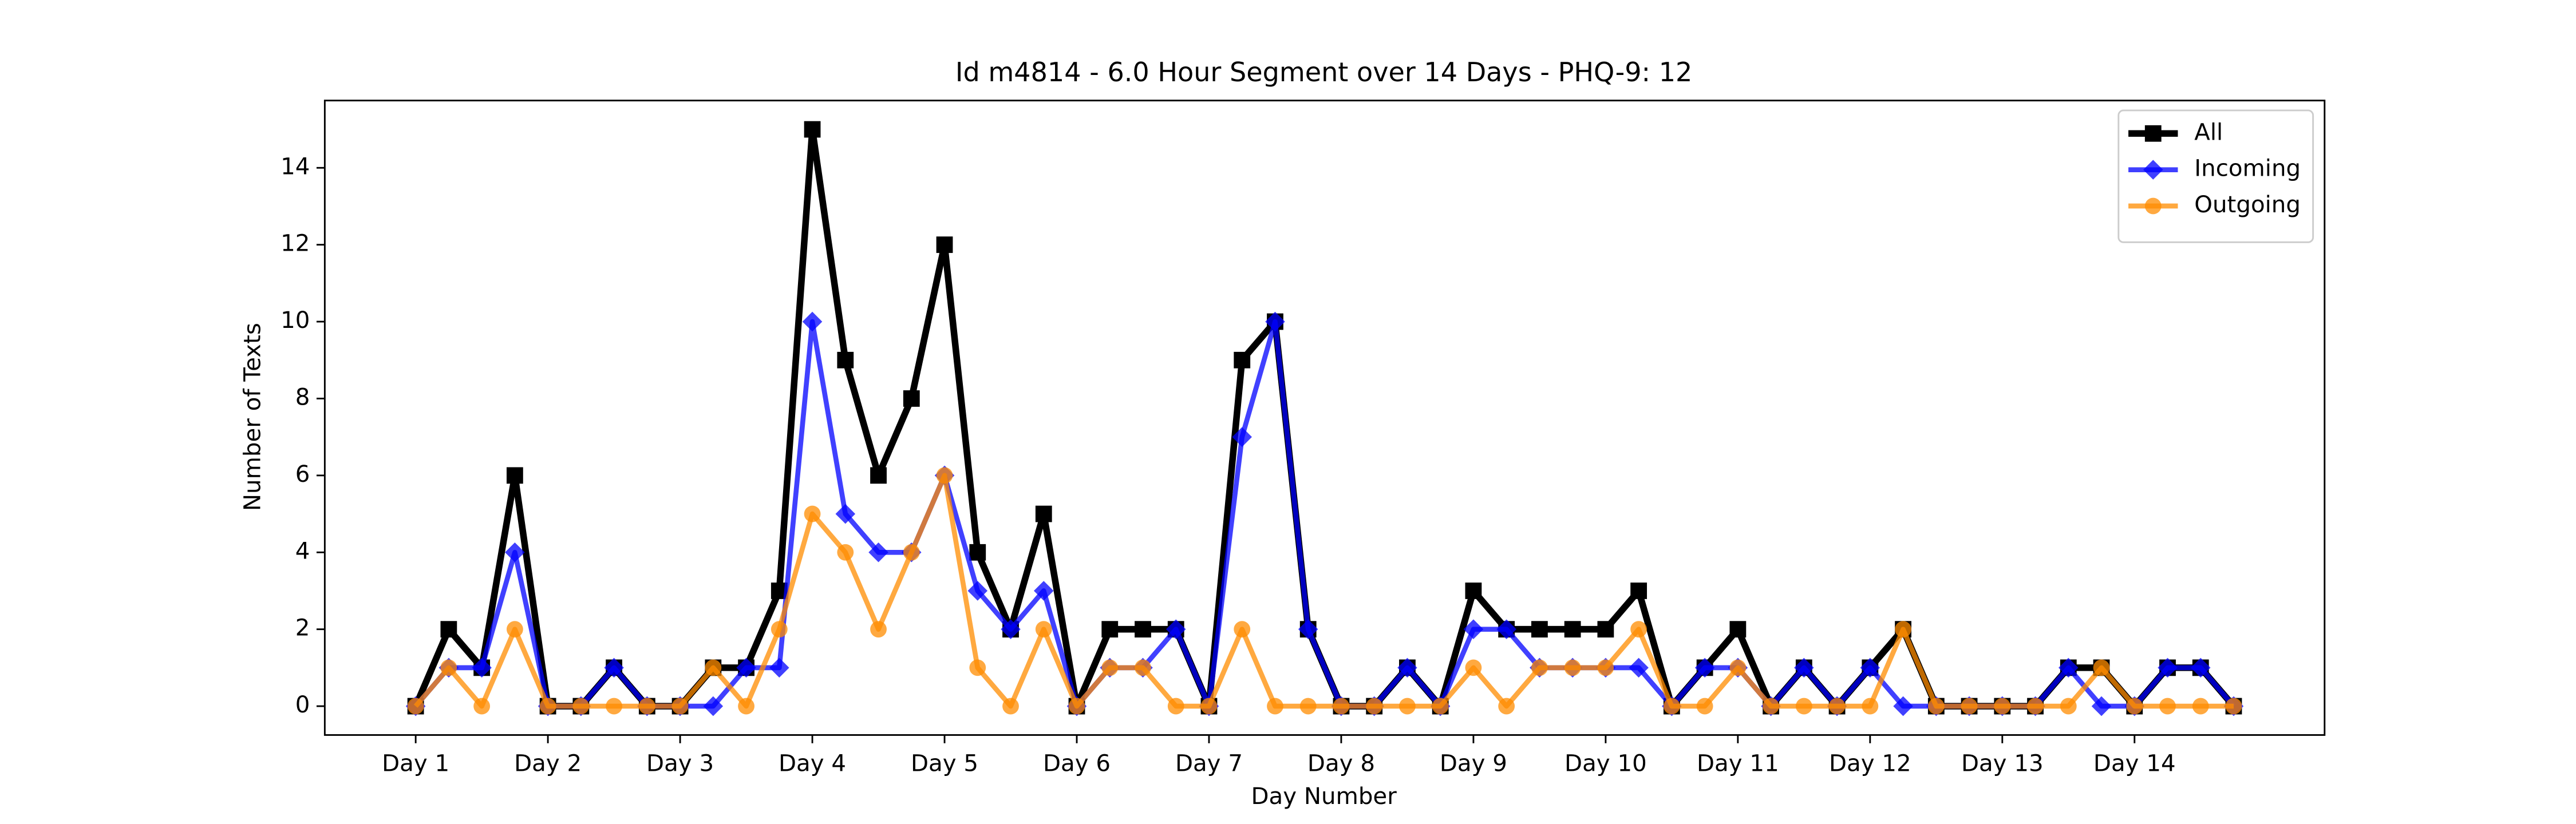  I want to click on y-tick-label: 0, so click(302, 704).